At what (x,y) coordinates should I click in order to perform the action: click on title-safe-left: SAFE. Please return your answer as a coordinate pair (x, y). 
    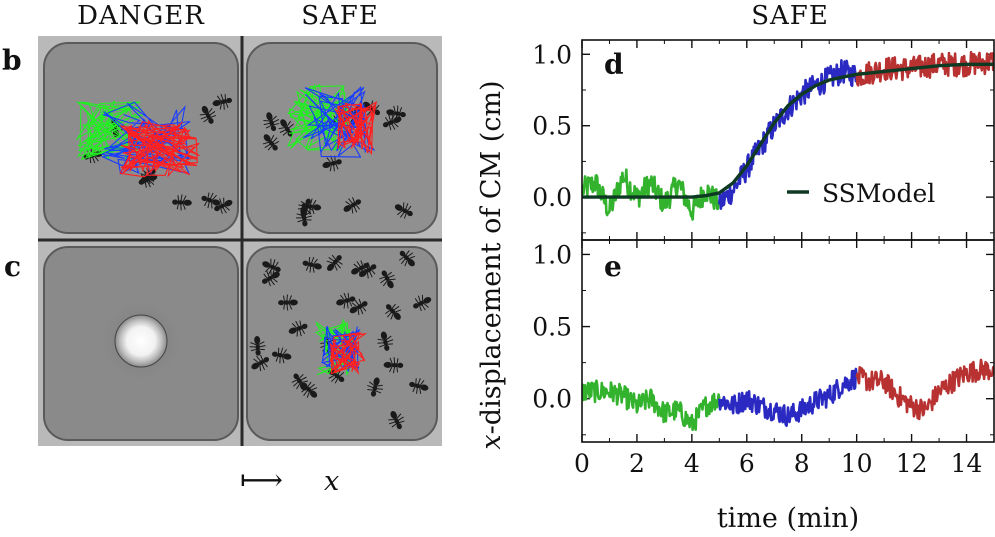
    Looking at the image, I should click on (340, 16).